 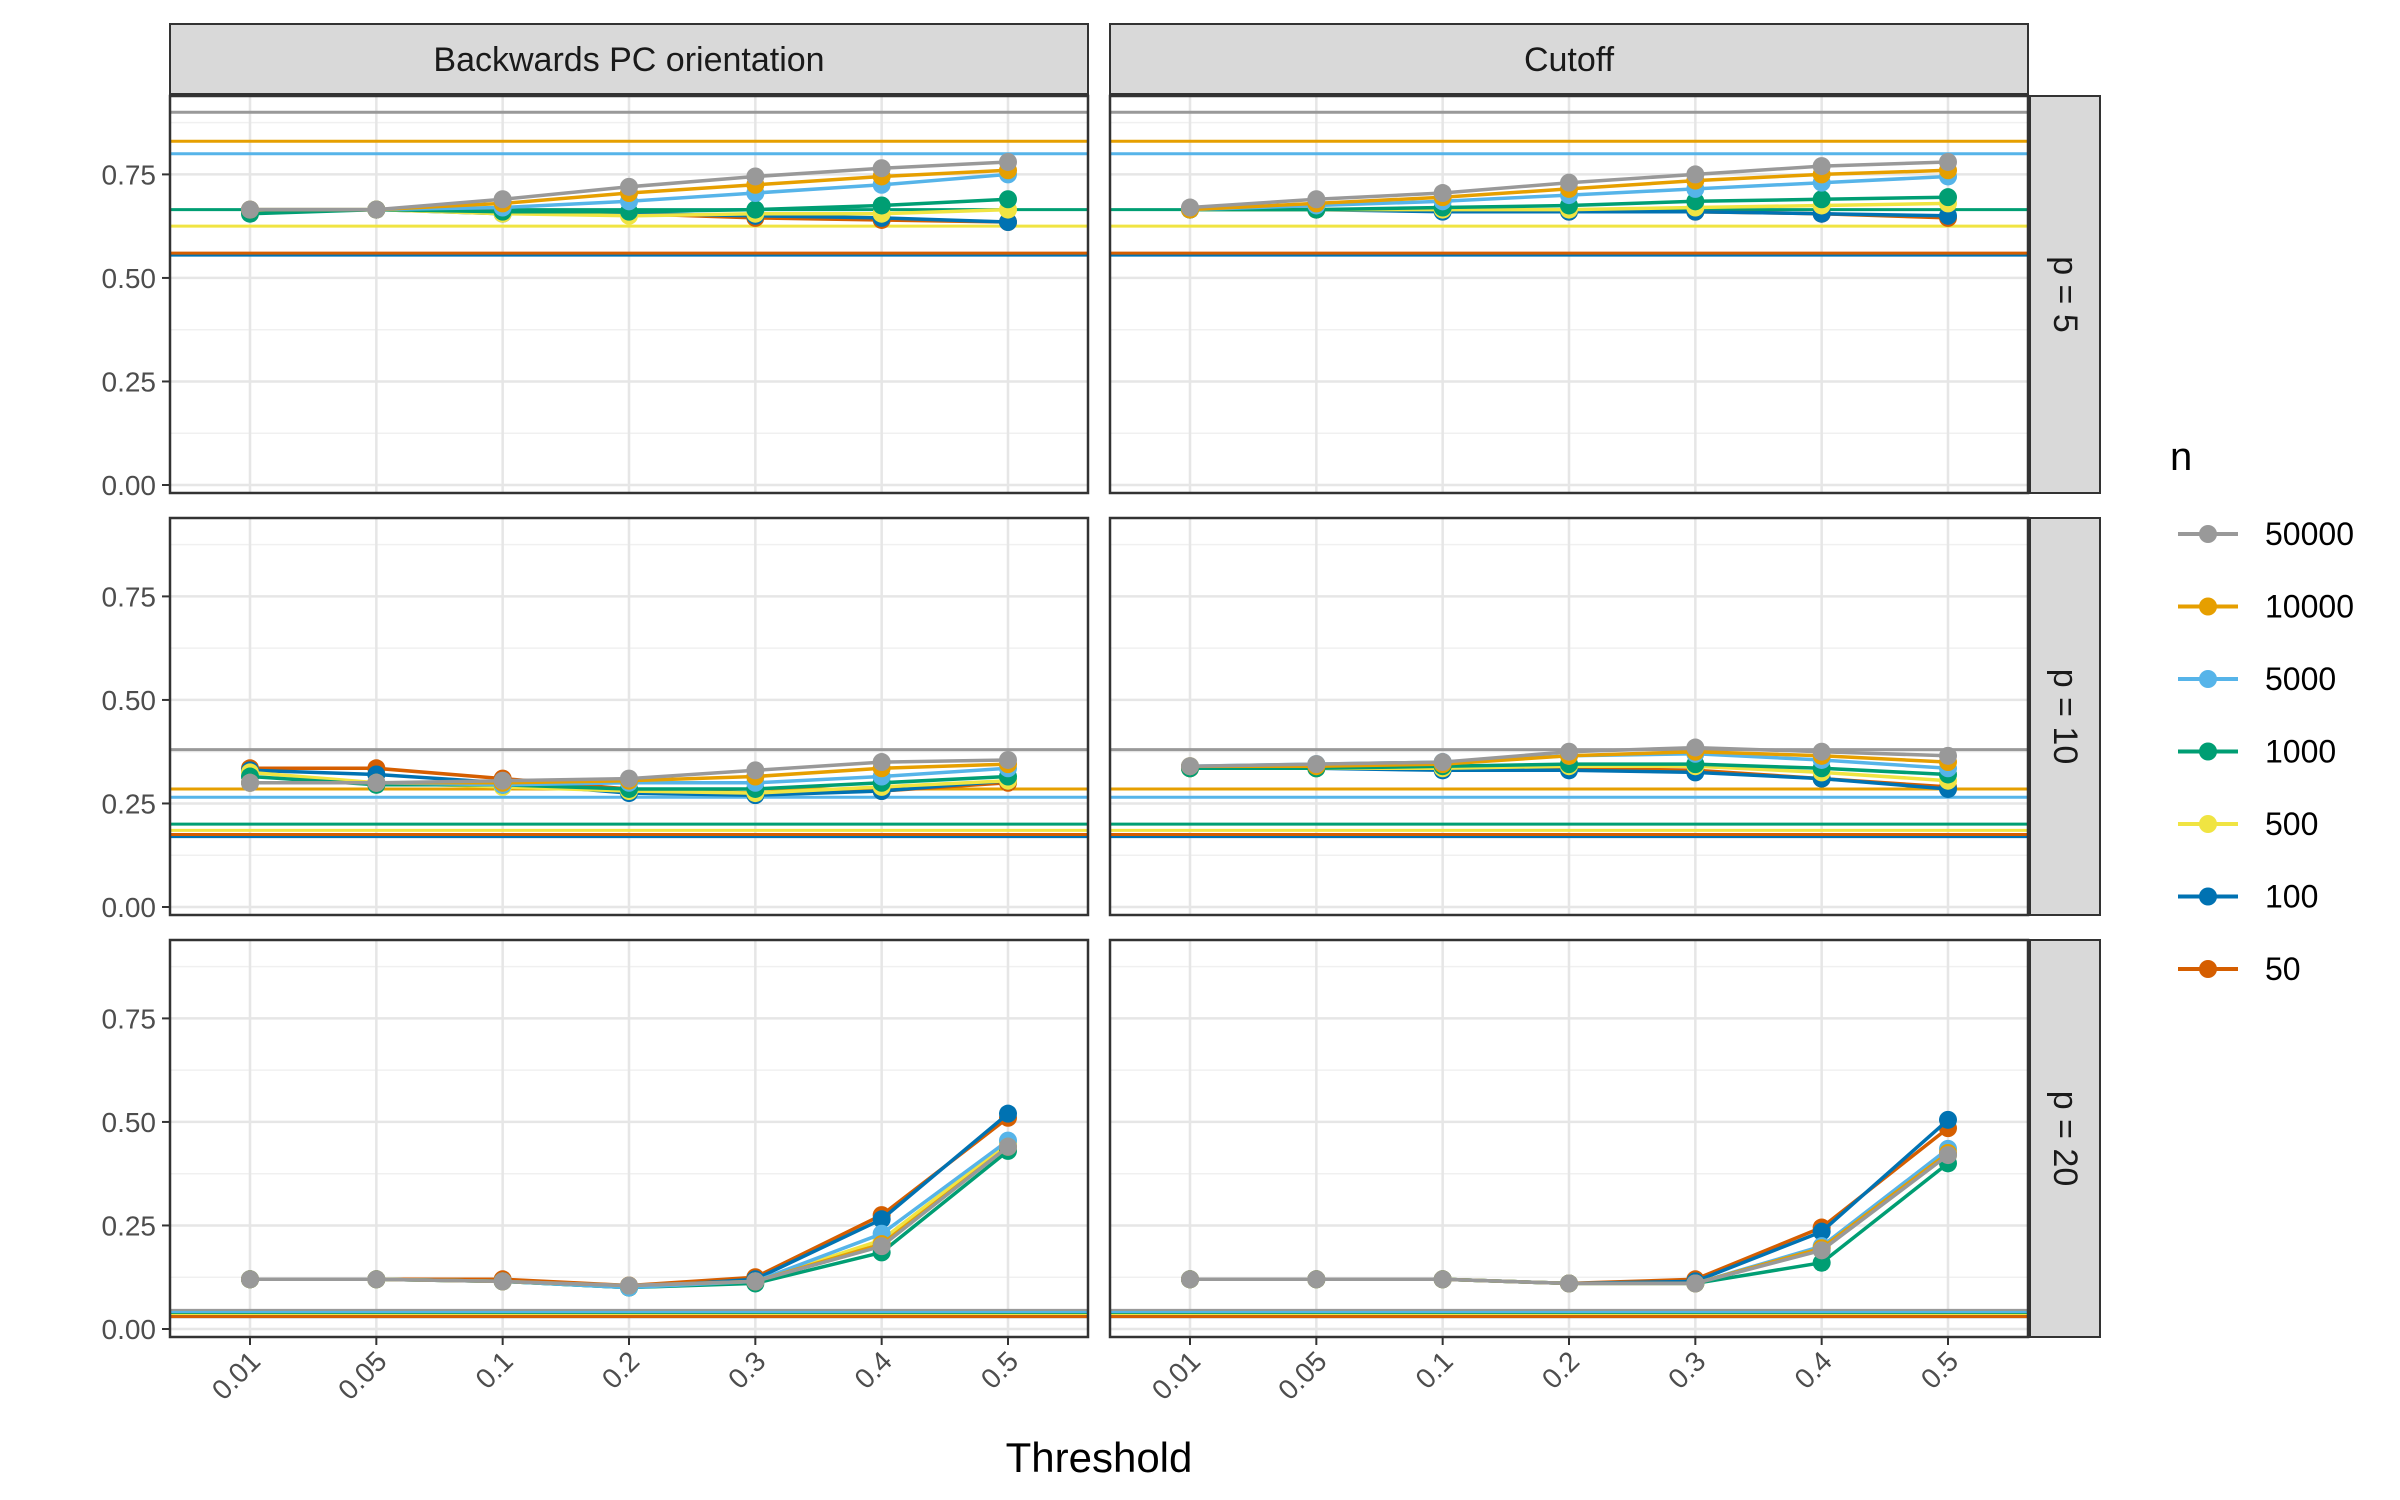 What do you see at coordinates (2300, 752) in the screenshot?
I see `legend-label-n-1000: 1000` at bounding box center [2300, 752].